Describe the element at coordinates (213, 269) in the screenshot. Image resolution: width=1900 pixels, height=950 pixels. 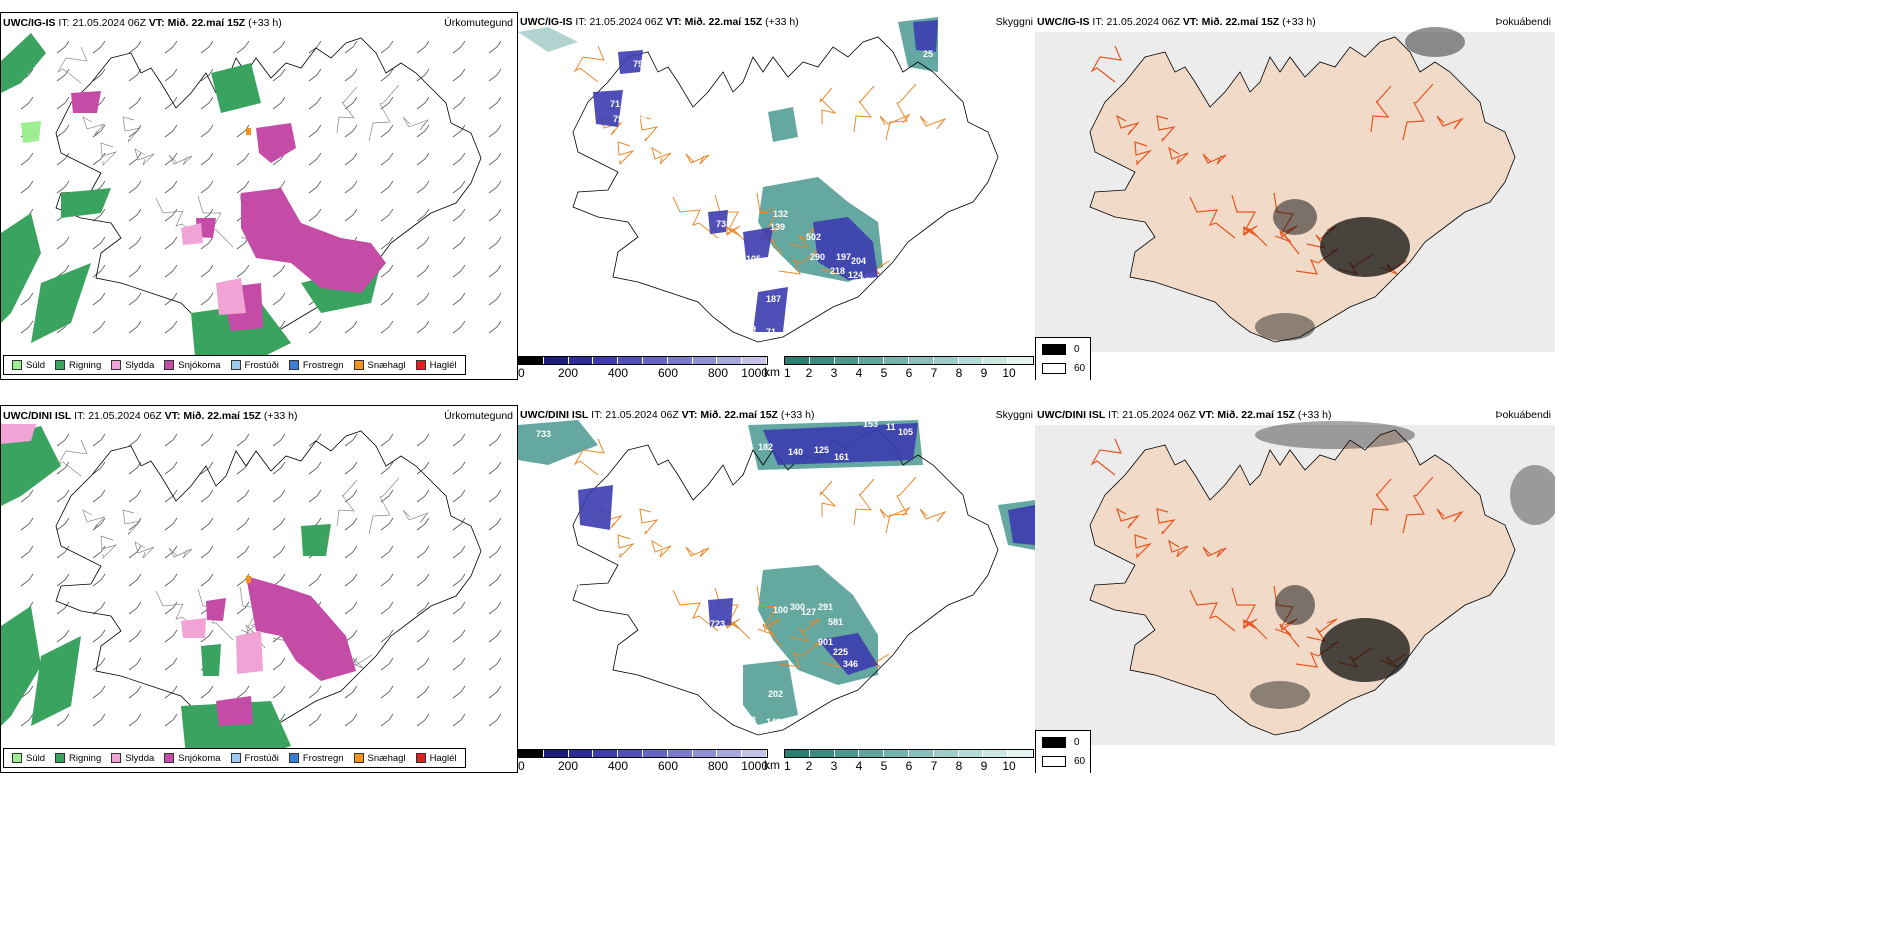
I see `sleet-areas` at that location.